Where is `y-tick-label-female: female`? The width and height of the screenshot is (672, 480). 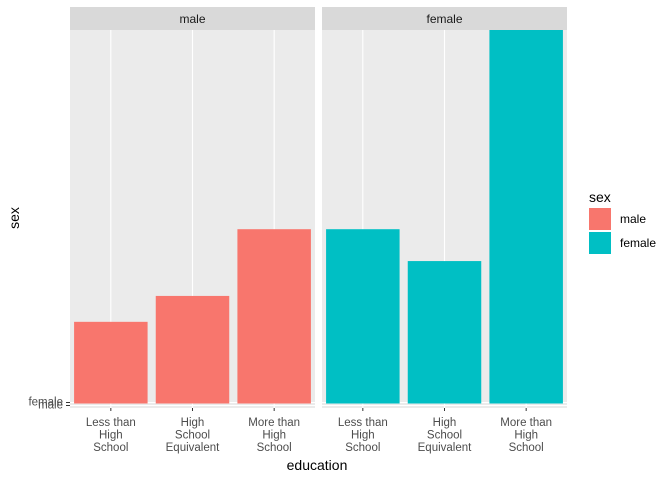
y-tick-label-female: female is located at coordinates (45, 403).